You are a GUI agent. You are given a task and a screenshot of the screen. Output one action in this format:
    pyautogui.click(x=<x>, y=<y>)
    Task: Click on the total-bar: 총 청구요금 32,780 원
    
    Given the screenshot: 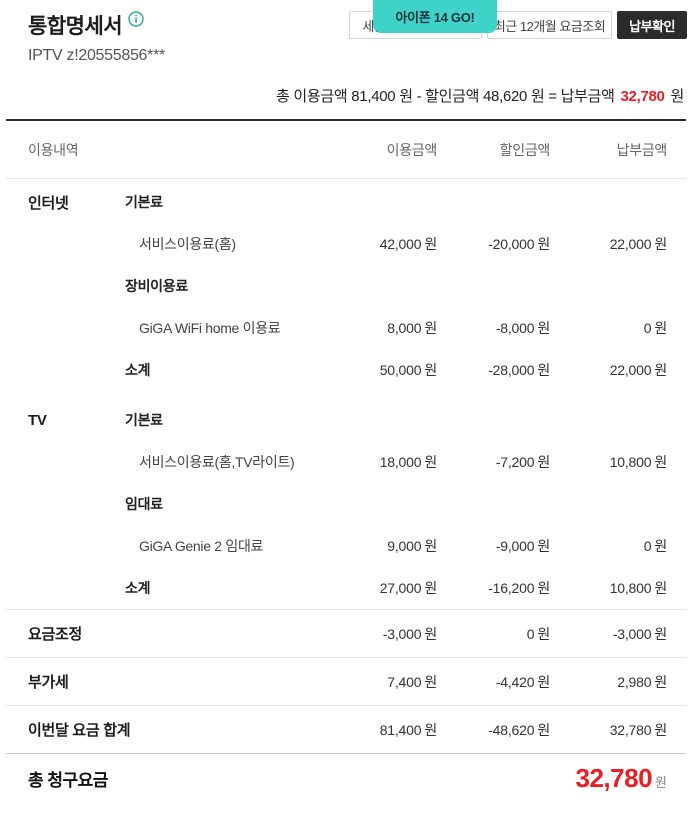 What is the action you would take?
    pyautogui.click(x=346, y=778)
    